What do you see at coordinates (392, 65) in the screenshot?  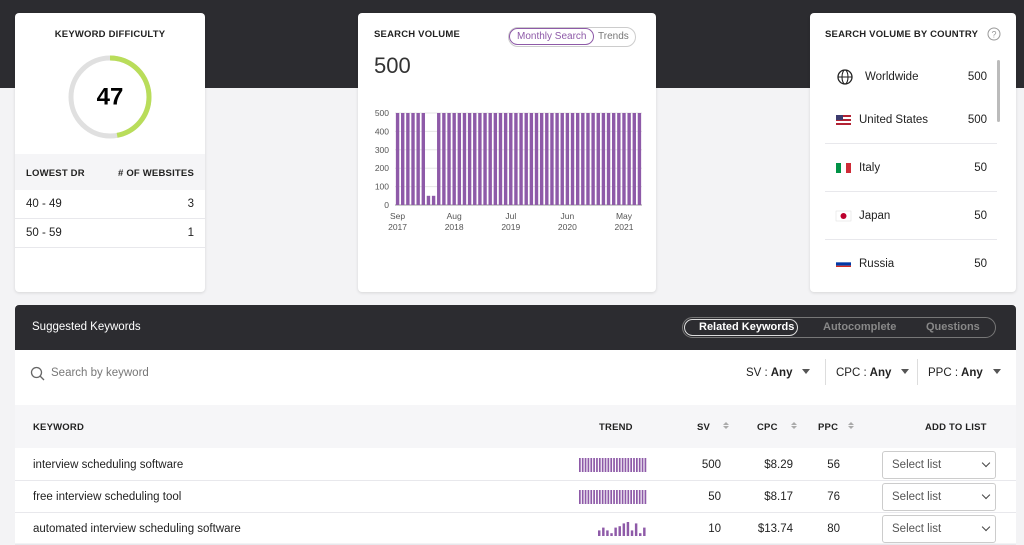 I see `total-volume: 500` at bounding box center [392, 65].